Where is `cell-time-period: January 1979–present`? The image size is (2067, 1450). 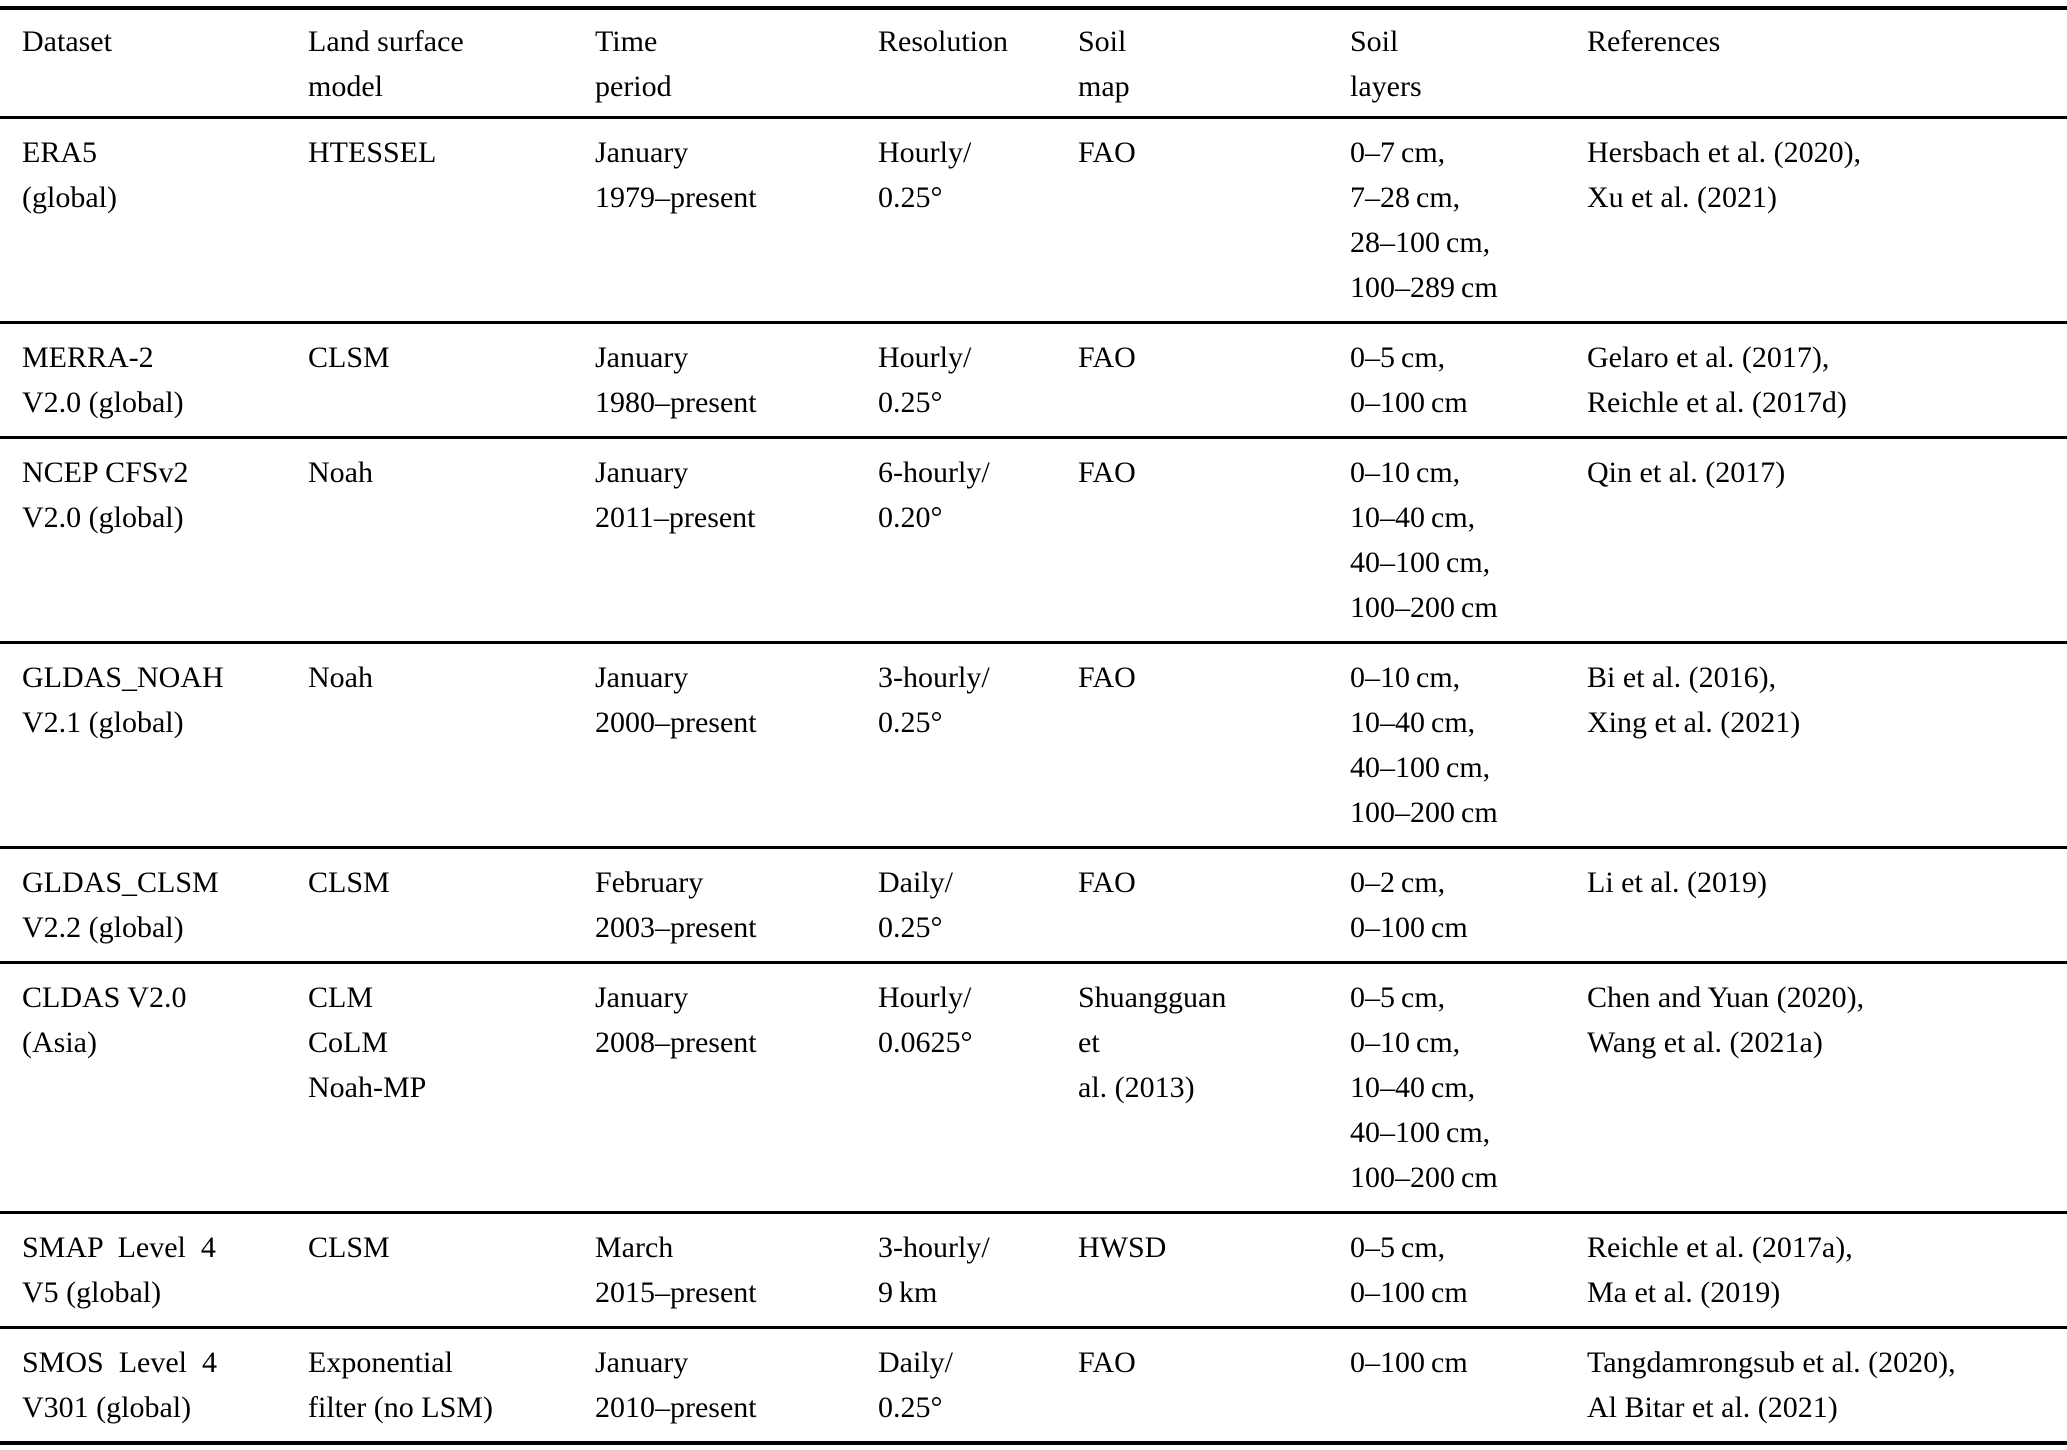
cell-time-period: January 1979–present is located at coordinates (676, 175).